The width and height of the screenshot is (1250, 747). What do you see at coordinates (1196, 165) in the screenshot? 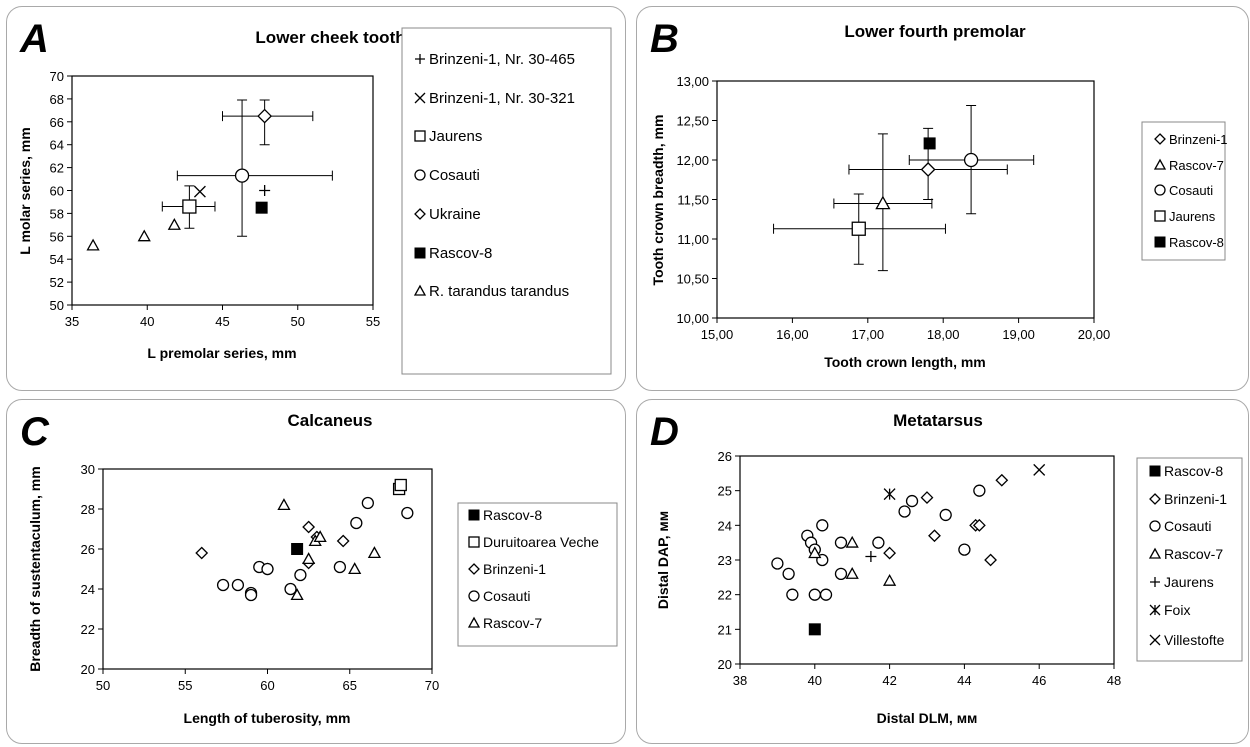
I see `chart-b-legend-label-rascov-7: Rascov-7` at bounding box center [1196, 165].